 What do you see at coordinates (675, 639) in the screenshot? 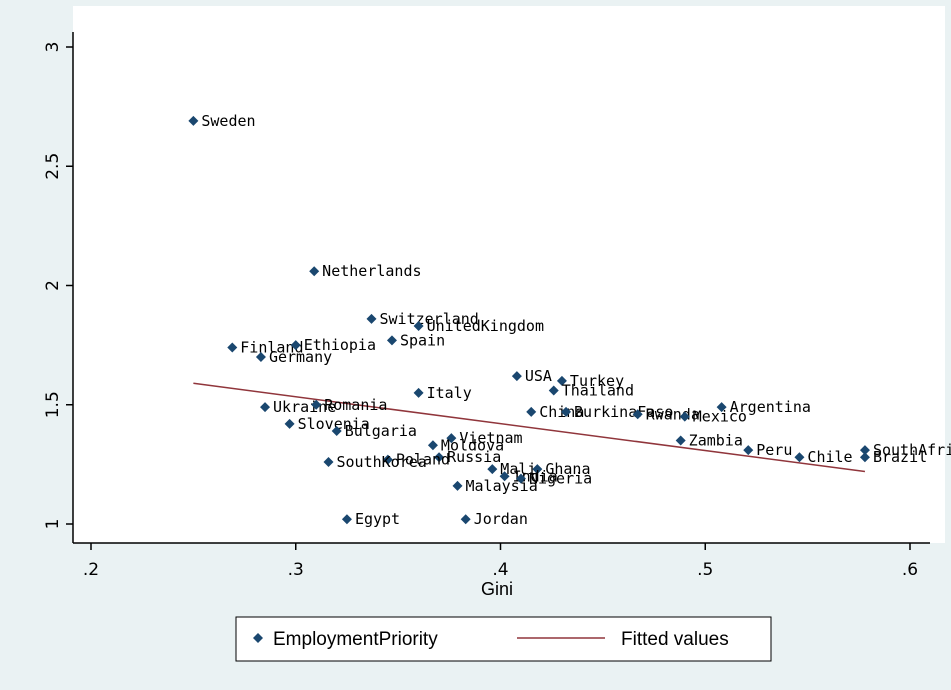
I see `legend-label-fitted-values: Fitted values` at bounding box center [675, 639].